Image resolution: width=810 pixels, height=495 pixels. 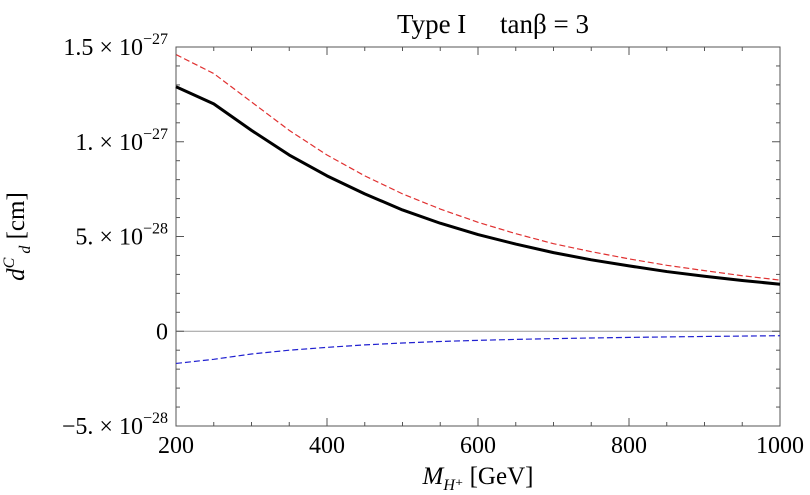 What do you see at coordinates (629, 446) in the screenshot?
I see `x-tick-label: 800` at bounding box center [629, 446].